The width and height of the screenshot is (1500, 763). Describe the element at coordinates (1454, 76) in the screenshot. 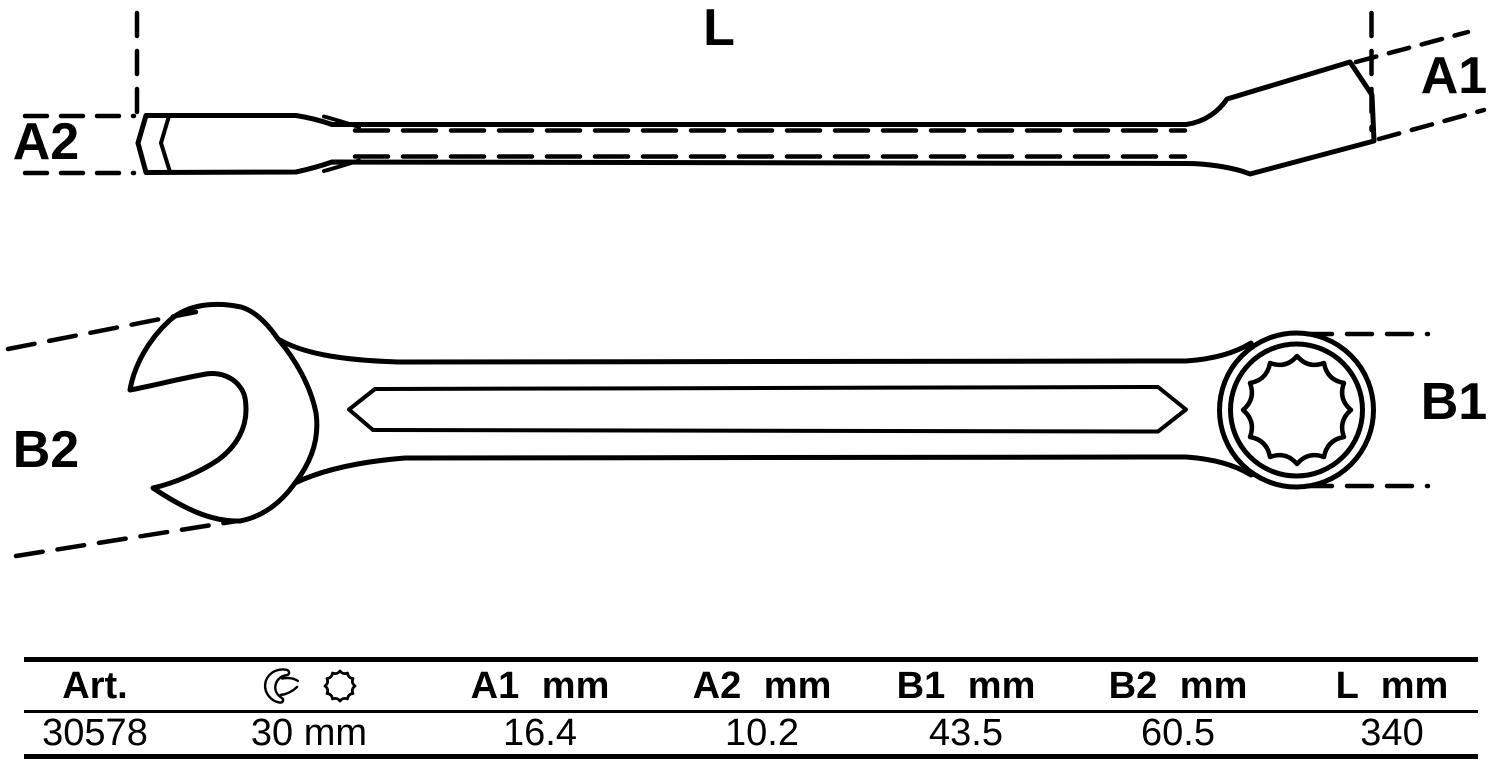

I see `dimension-label-a1: A1` at that location.